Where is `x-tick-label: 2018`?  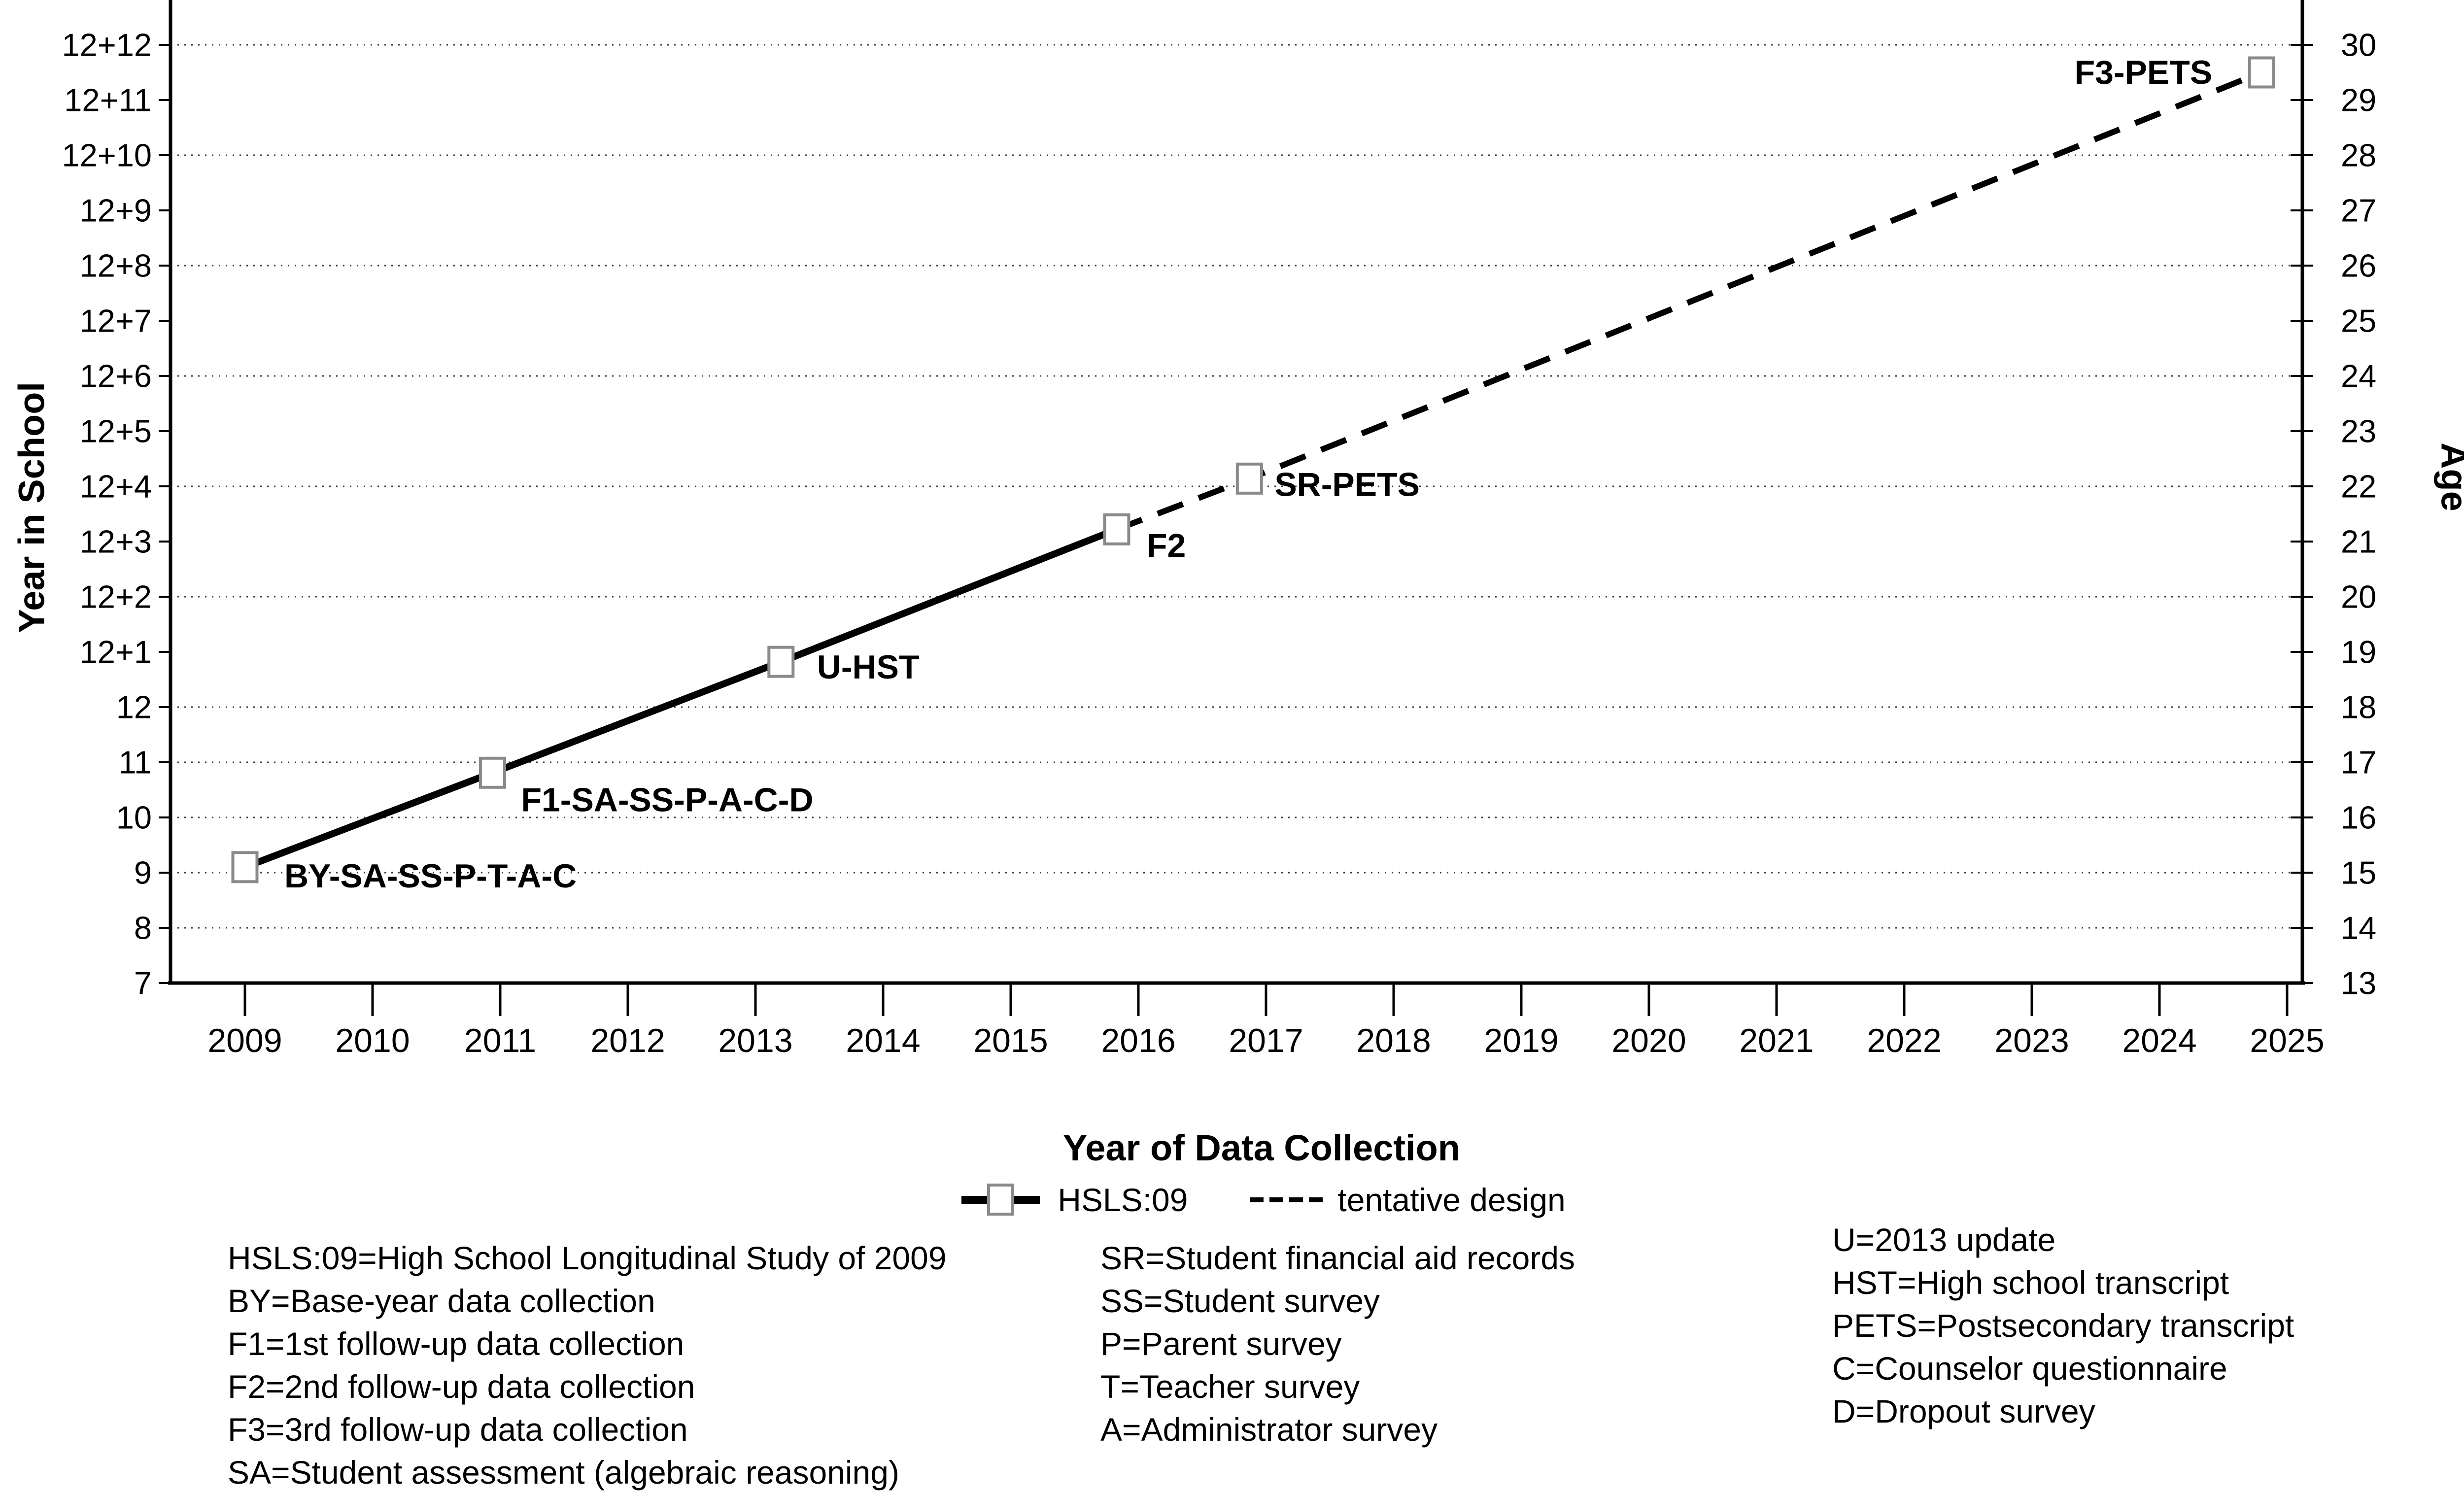 x-tick-label: 2018 is located at coordinates (1393, 1040).